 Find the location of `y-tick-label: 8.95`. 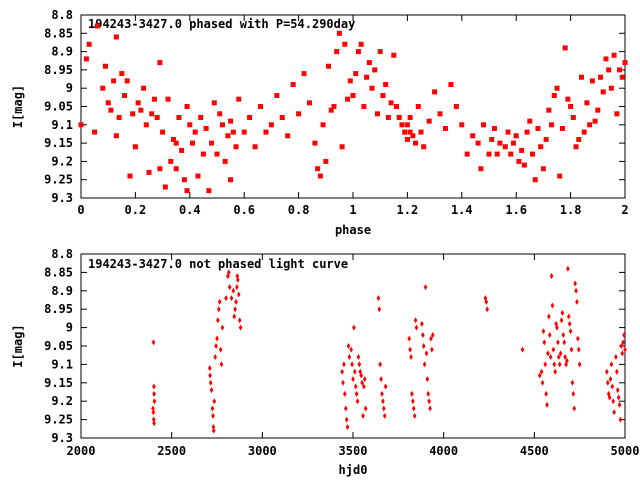

y-tick-label: 8.95 is located at coordinates (58, 70).